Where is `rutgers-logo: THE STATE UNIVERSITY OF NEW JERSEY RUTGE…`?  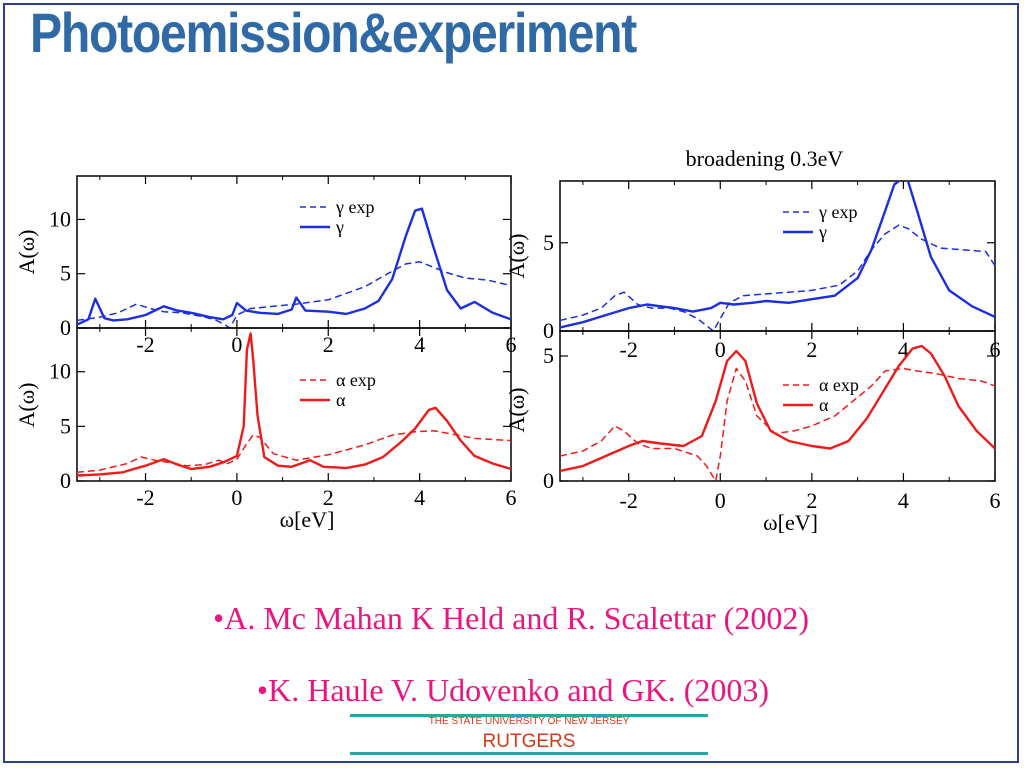
rutgers-logo: THE STATE UNIVERSITY OF NEW JERSEY RUTGE… is located at coordinates (529, 735).